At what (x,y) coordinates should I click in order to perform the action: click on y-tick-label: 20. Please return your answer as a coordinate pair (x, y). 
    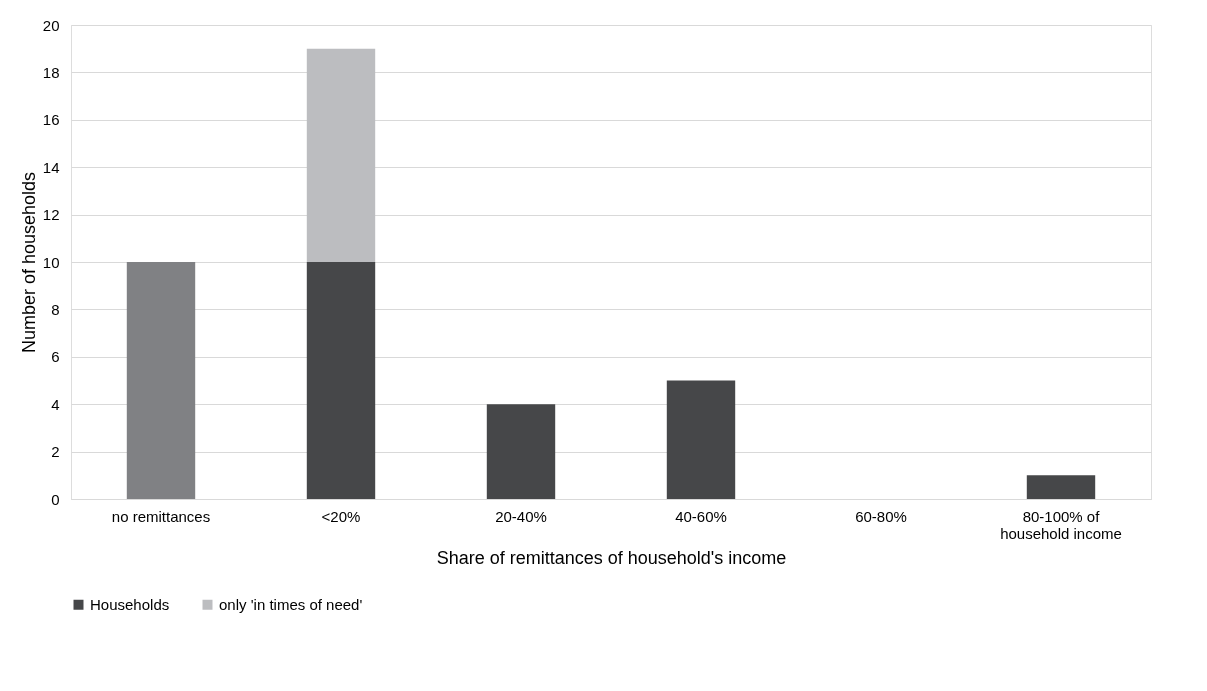
    Looking at the image, I should click on (51, 25).